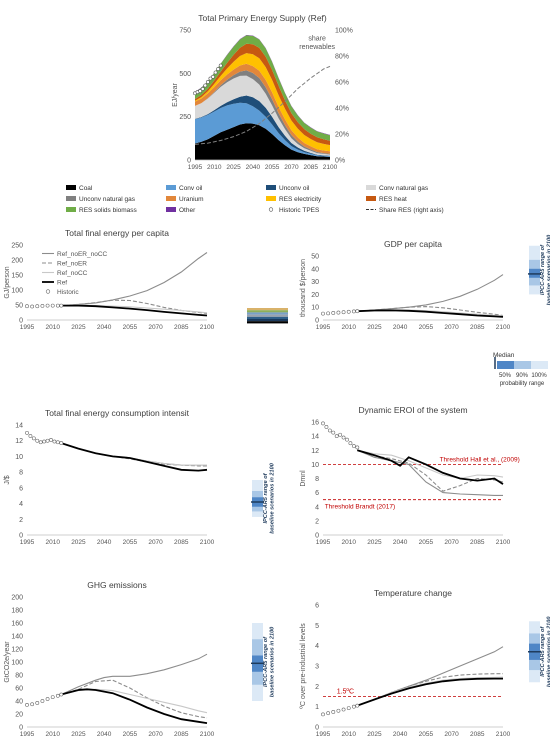 This screenshot has width=550, height=753. Describe the element at coordinates (17, 291) in the screenshot. I see `y-tick-label: 100` at that location.